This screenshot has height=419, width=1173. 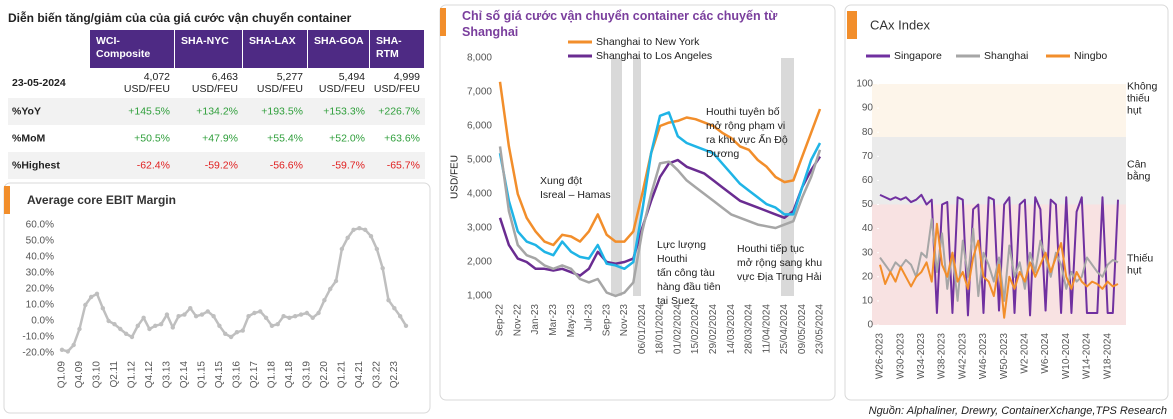 I want to click on zone-label: bằng, so click(x=1139, y=176).